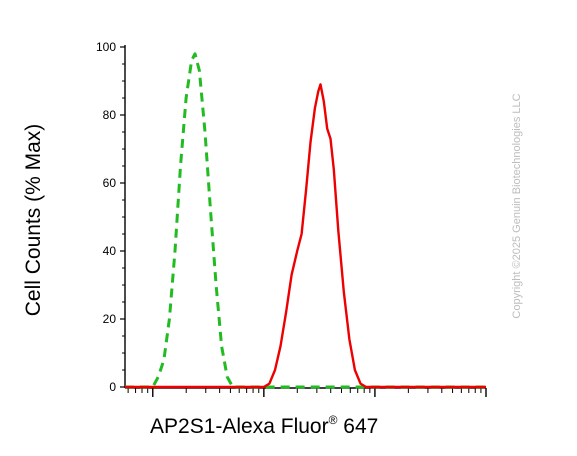  Describe the element at coordinates (106, 47) in the screenshot. I see `y-tick-label: 100` at that location.